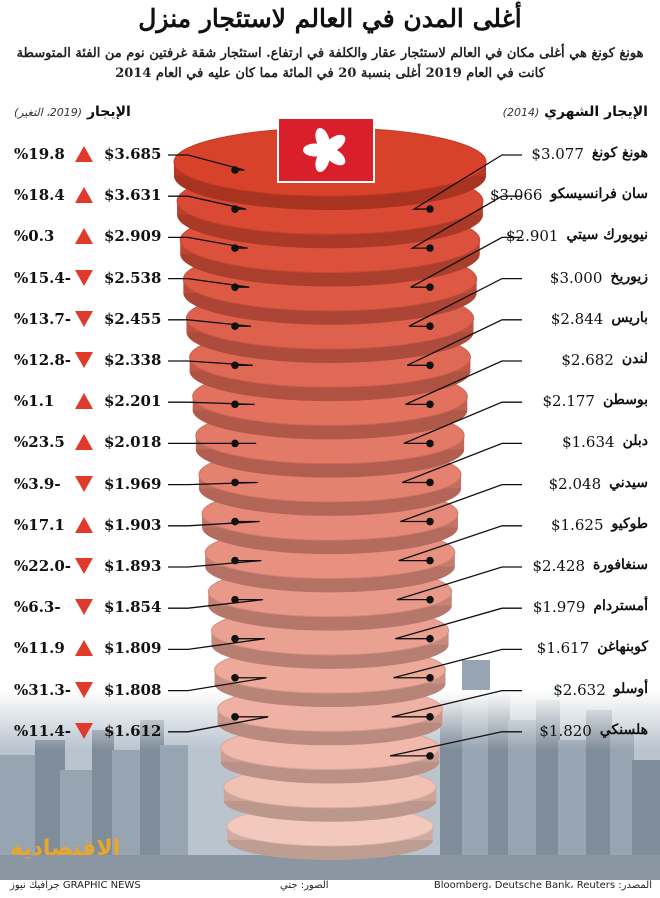 This screenshot has height=898, width=660. What do you see at coordinates (579, 689) in the screenshot?
I see `rent-2014: $2.632` at bounding box center [579, 689].